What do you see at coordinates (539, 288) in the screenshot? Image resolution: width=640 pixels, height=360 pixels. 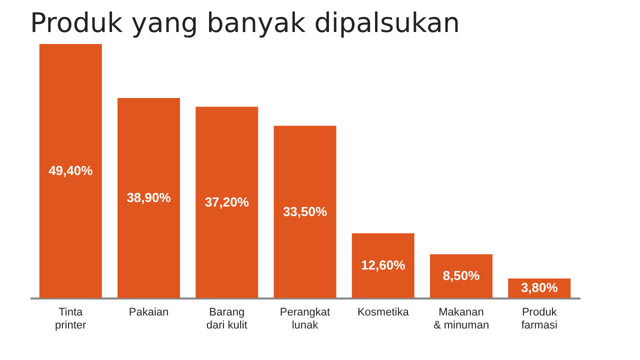 I see `data-label: 3,80%` at bounding box center [539, 288].